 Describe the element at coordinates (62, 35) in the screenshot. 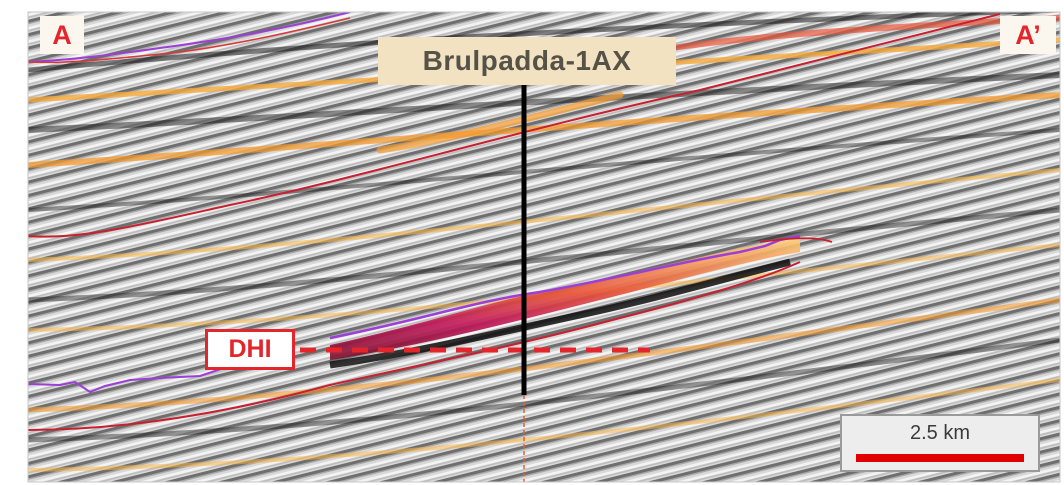

I see `section-start-label: A` at that location.